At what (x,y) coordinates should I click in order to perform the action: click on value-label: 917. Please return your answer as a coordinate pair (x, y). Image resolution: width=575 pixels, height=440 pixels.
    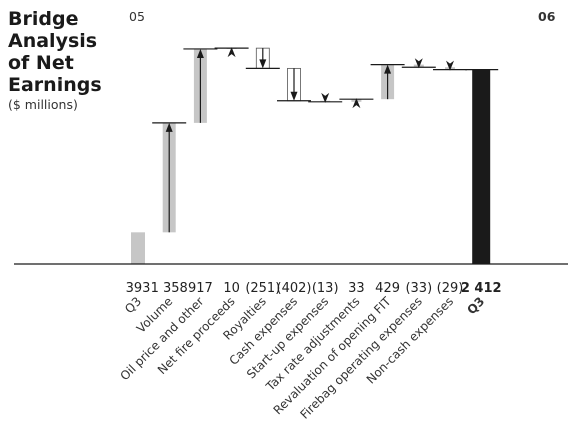
    Looking at the image, I should click on (200, 288).